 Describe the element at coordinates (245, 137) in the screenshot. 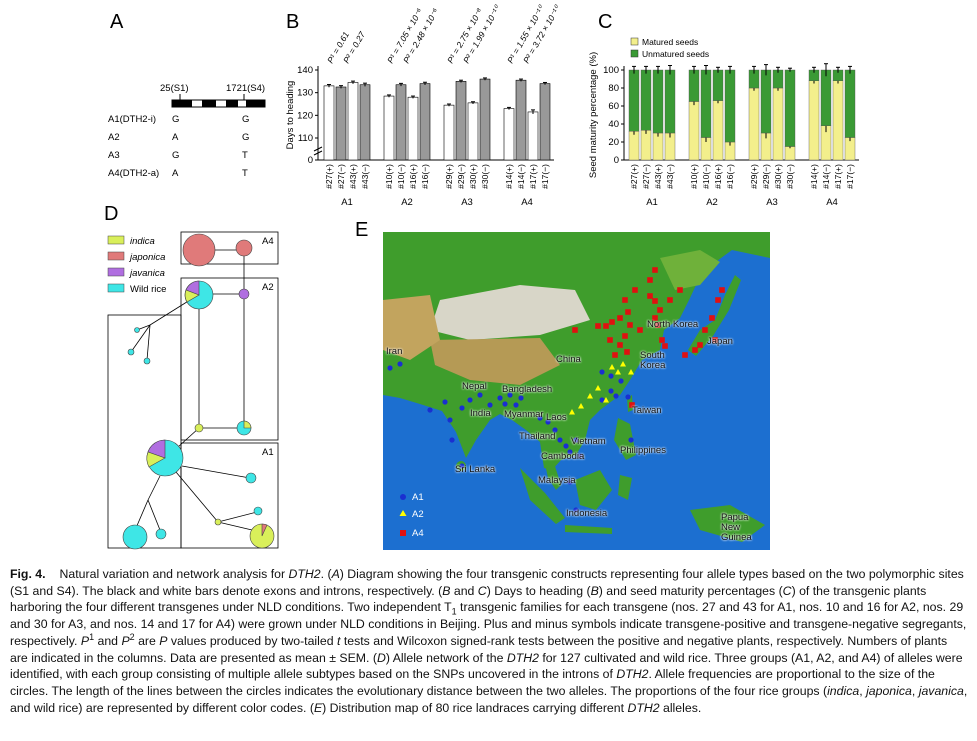

I see `allele-s4: G` at that location.